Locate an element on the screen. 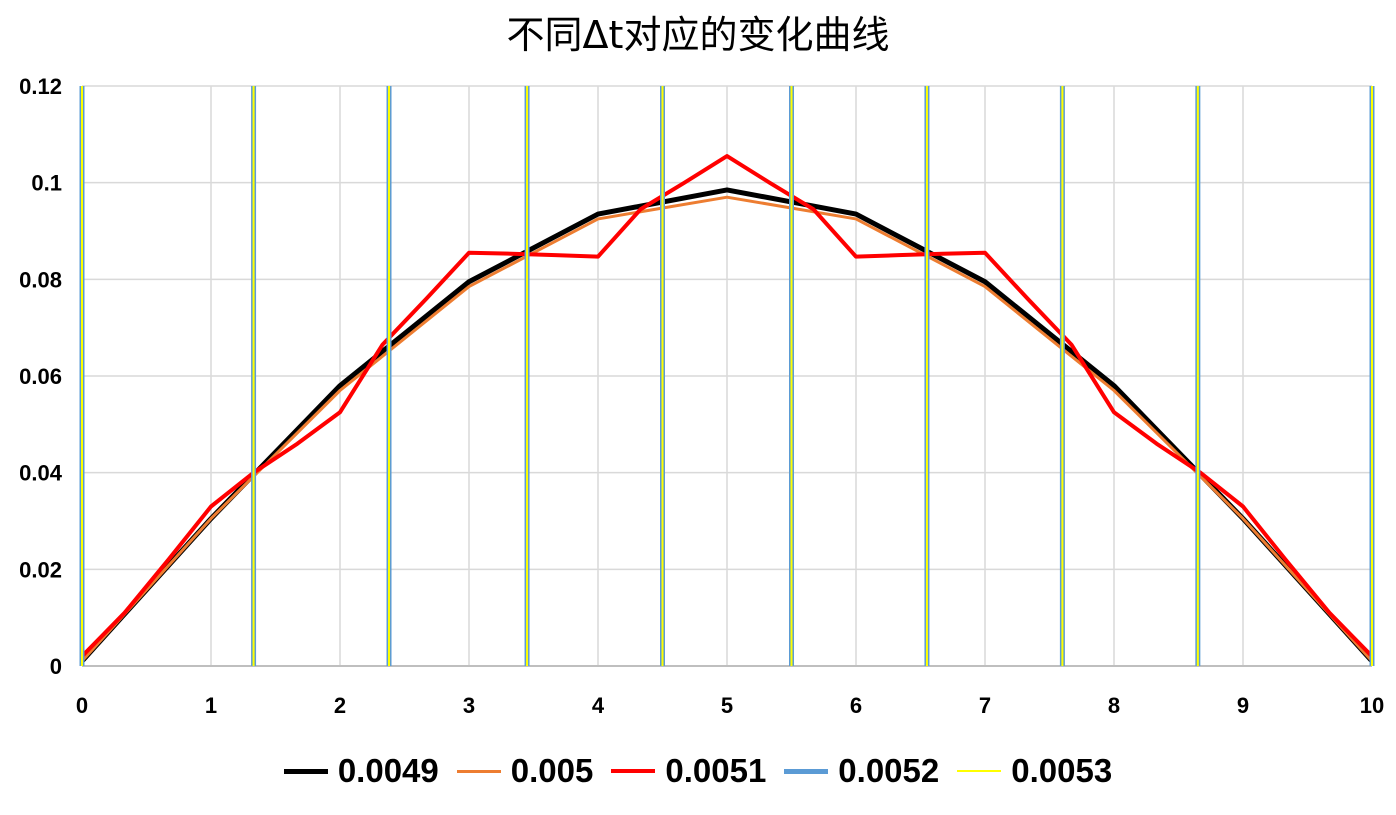  legend-label: 0.005 is located at coordinates (552, 770).